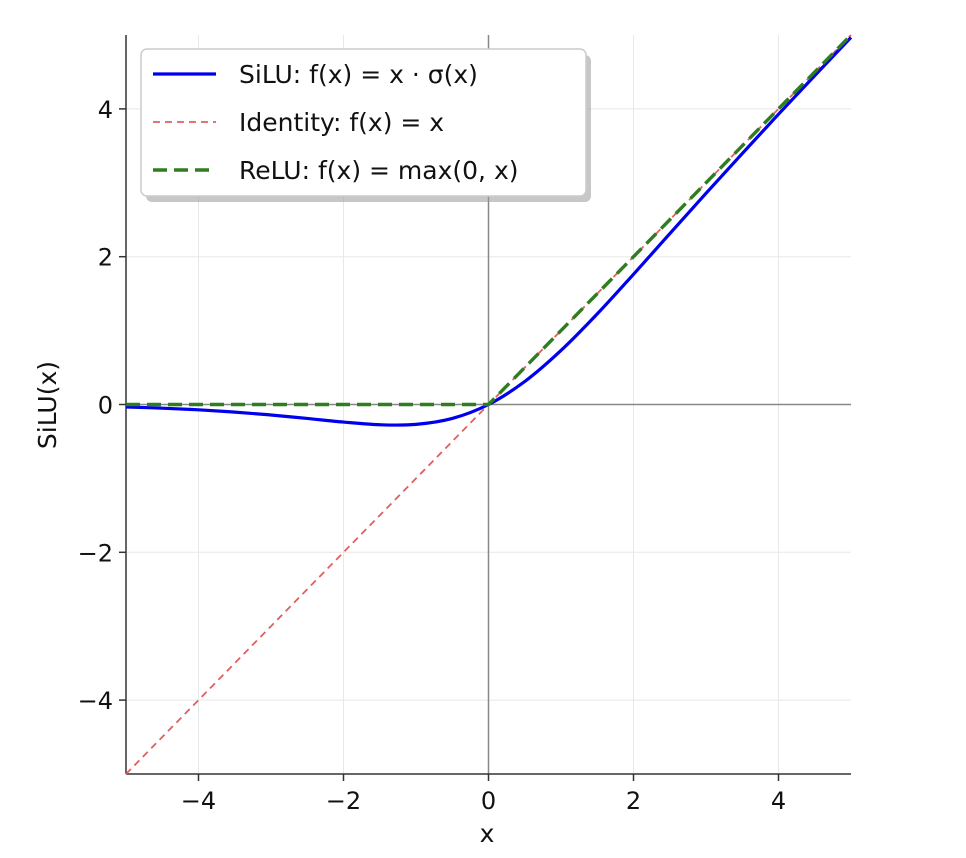  I want to click on x-tick-label: 4, so click(778, 801).